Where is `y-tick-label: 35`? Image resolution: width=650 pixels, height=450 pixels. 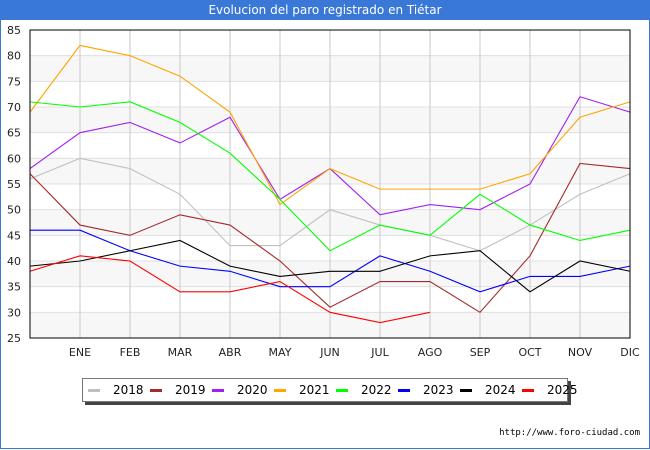
y-tick-label: 35 is located at coordinates (14, 287).